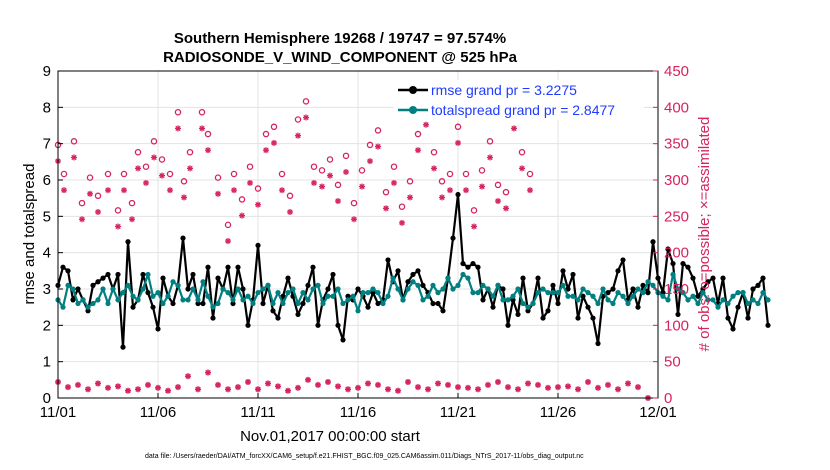 The image size is (830, 470). I want to click on x-tick-label: 11/11, so click(257, 412).